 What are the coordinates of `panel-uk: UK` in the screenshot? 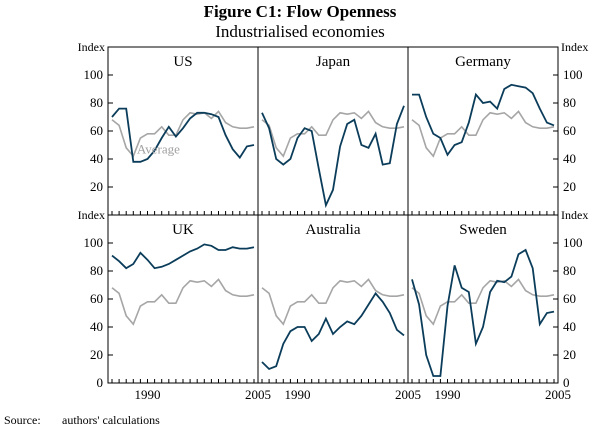 It's located at (183, 274).